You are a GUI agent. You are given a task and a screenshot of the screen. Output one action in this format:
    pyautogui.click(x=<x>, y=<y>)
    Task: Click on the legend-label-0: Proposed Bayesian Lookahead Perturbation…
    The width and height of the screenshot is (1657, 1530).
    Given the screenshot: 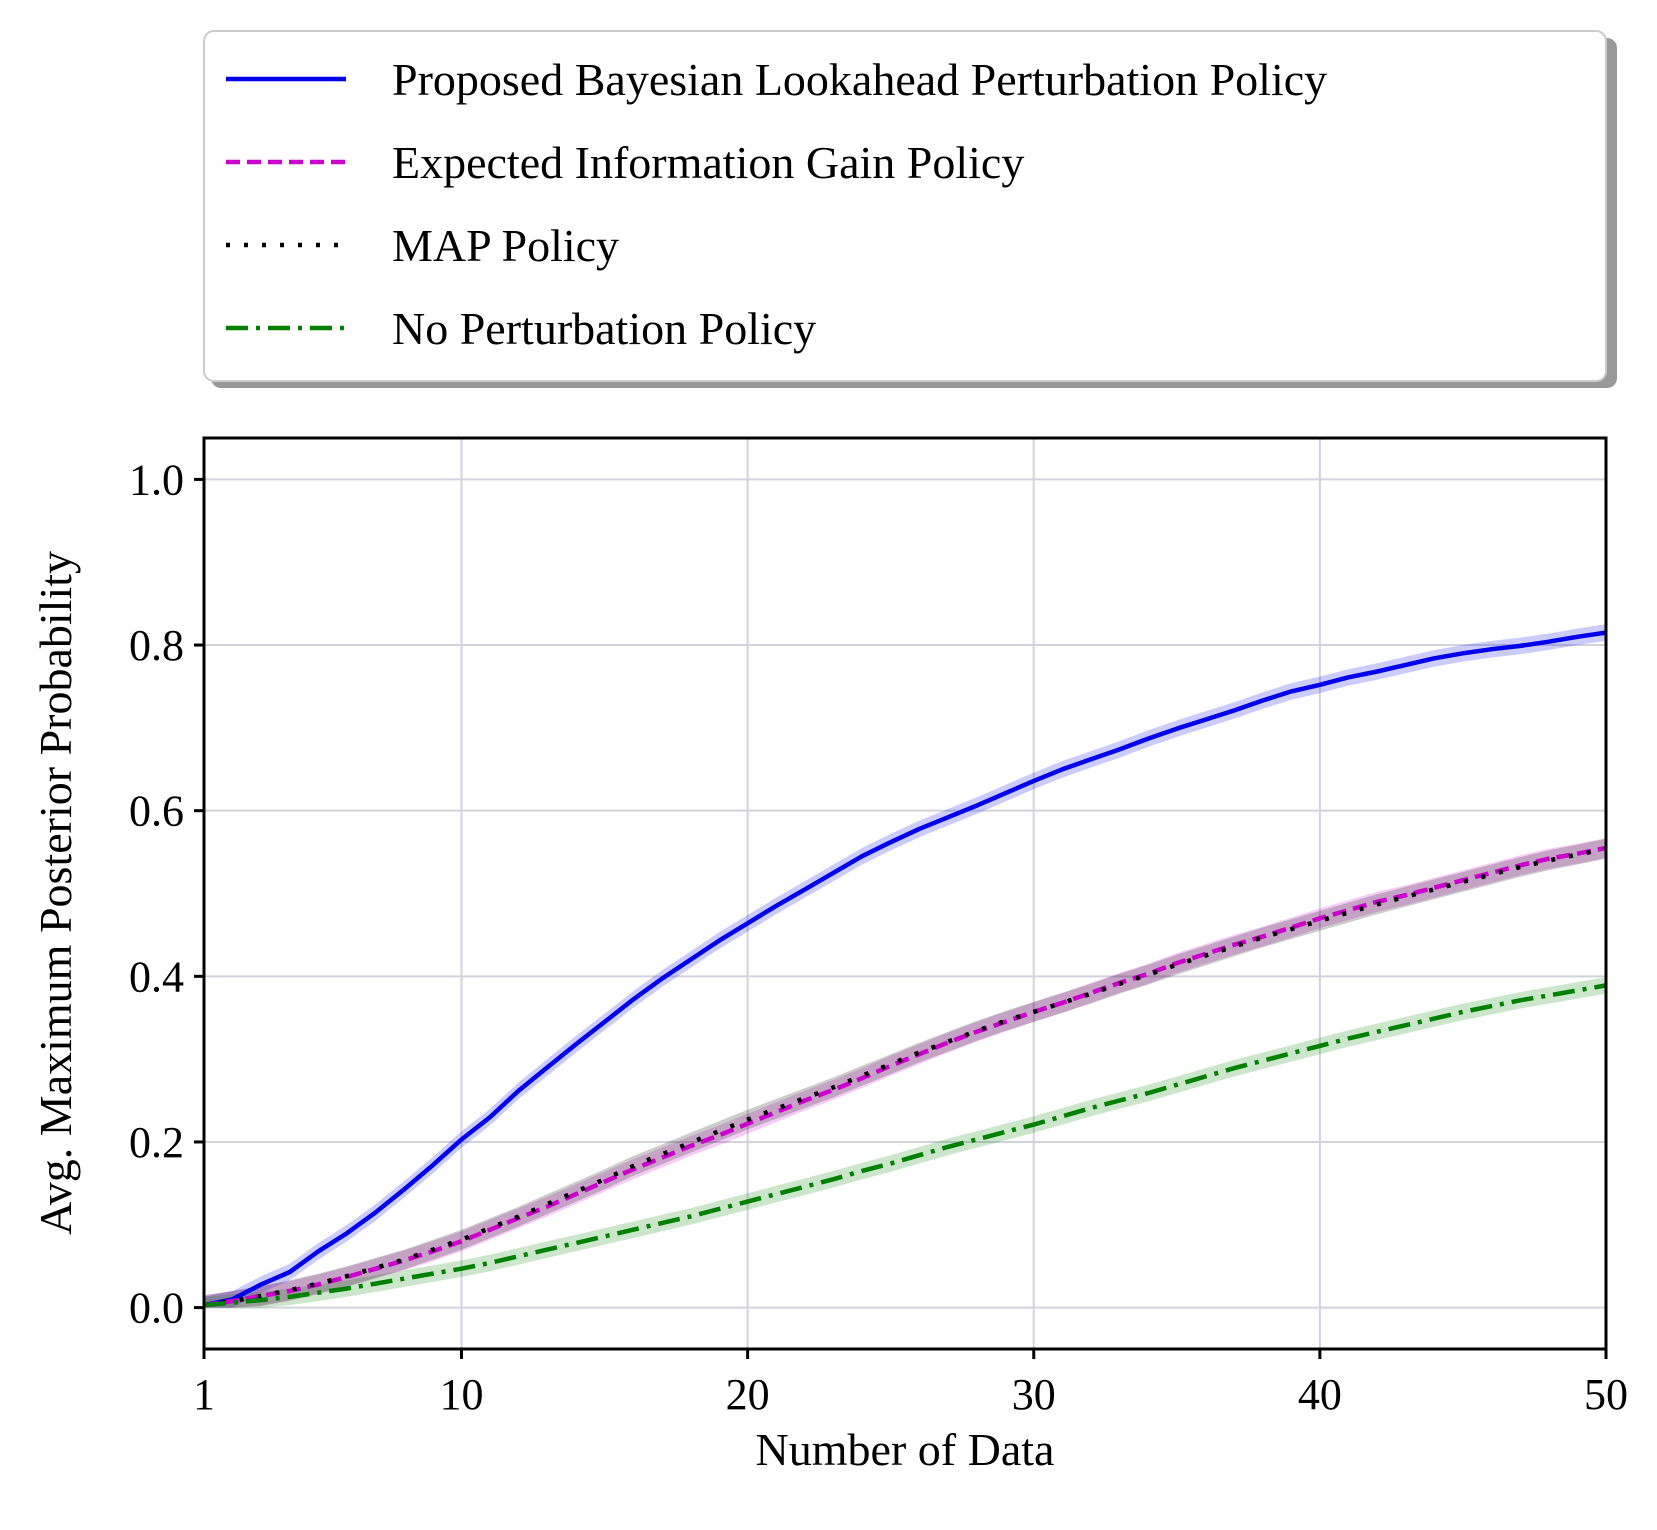 What is the action you would take?
    pyautogui.click(x=859, y=79)
    